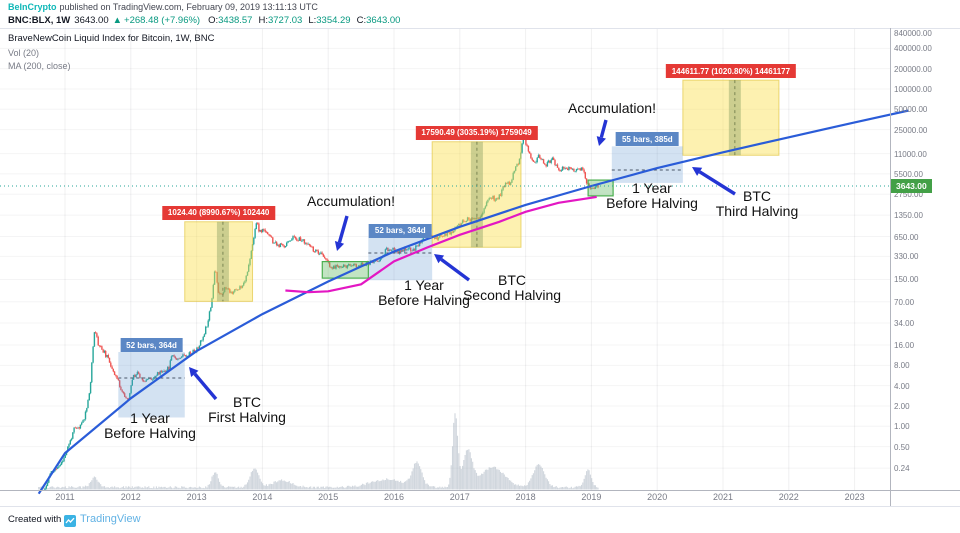  What do you see at coordinates (657, 497) in the screenshot?
I see `time-tick-label: 2020` at bounding box center [657, 497].